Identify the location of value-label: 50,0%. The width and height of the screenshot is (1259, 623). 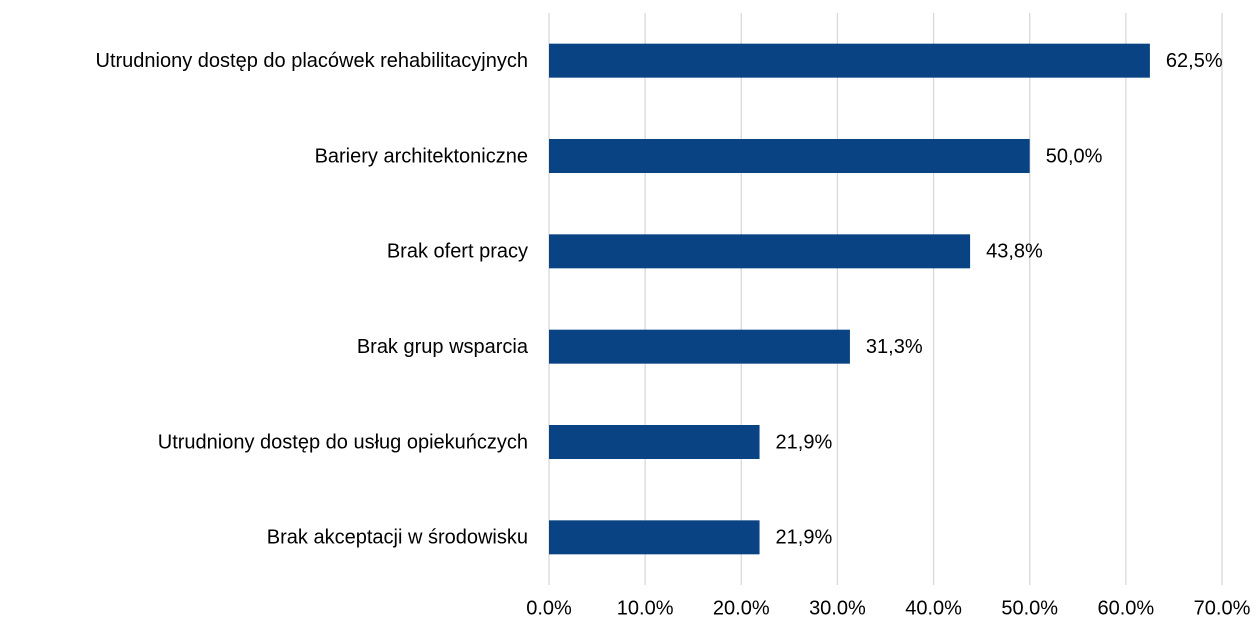
(1074, 156).